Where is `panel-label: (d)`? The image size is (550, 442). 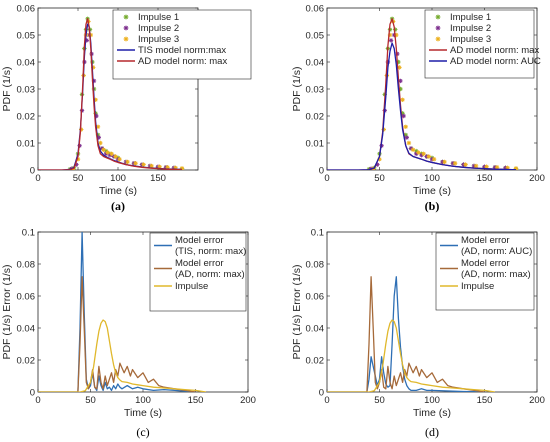 panel-label: (d) is located at coordinates (432, 432).